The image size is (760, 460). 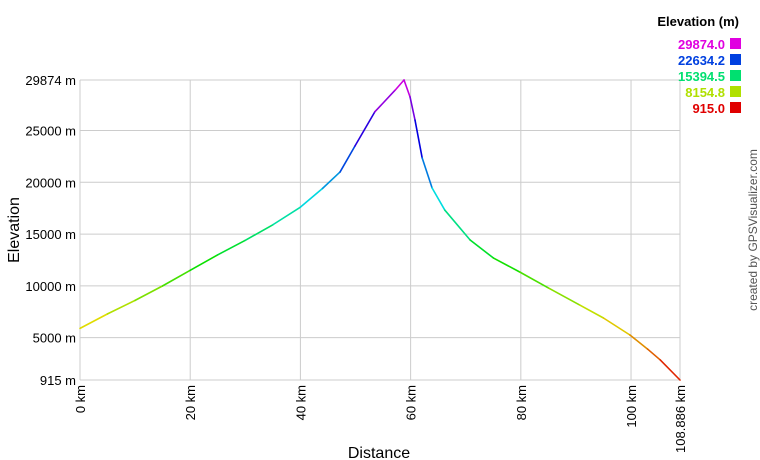 What do you see at coordinates (190, 402) in the screenshot?
I see `x-tick-label: 20 km` at bounding box center [190, 402].